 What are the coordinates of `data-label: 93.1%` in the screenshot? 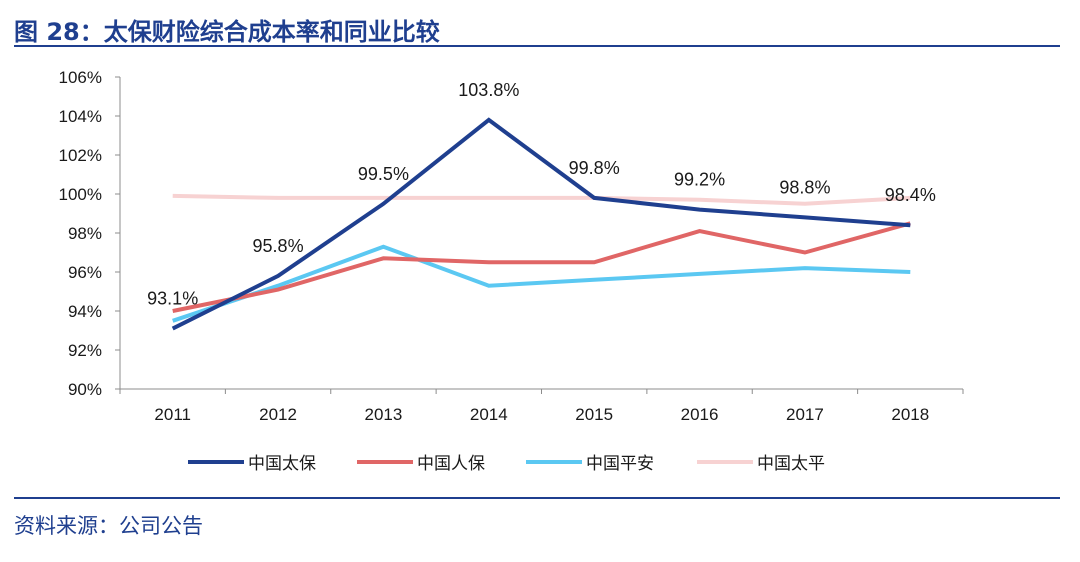 It's located at (172, 299).